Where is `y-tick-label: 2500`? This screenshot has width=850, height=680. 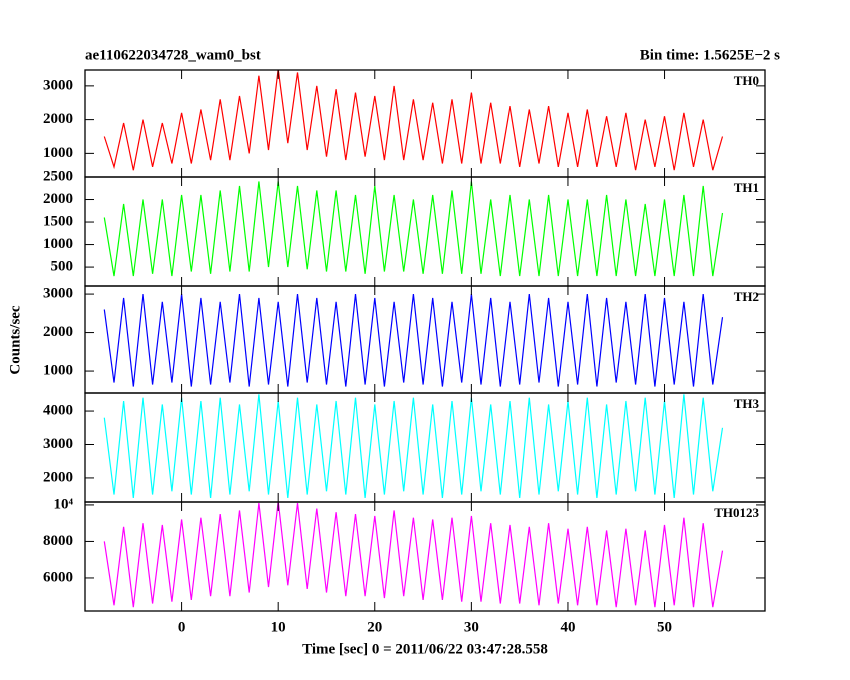 y-tick-label: 2500 is located at coordinates (58, 176).